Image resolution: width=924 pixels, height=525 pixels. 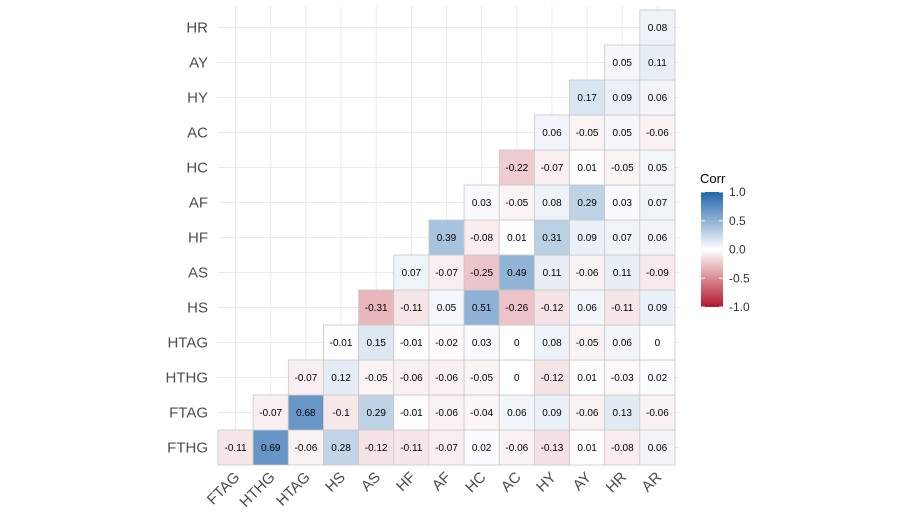 I want to click on cell-value-label: -0.08, so click(x=622, y=448).